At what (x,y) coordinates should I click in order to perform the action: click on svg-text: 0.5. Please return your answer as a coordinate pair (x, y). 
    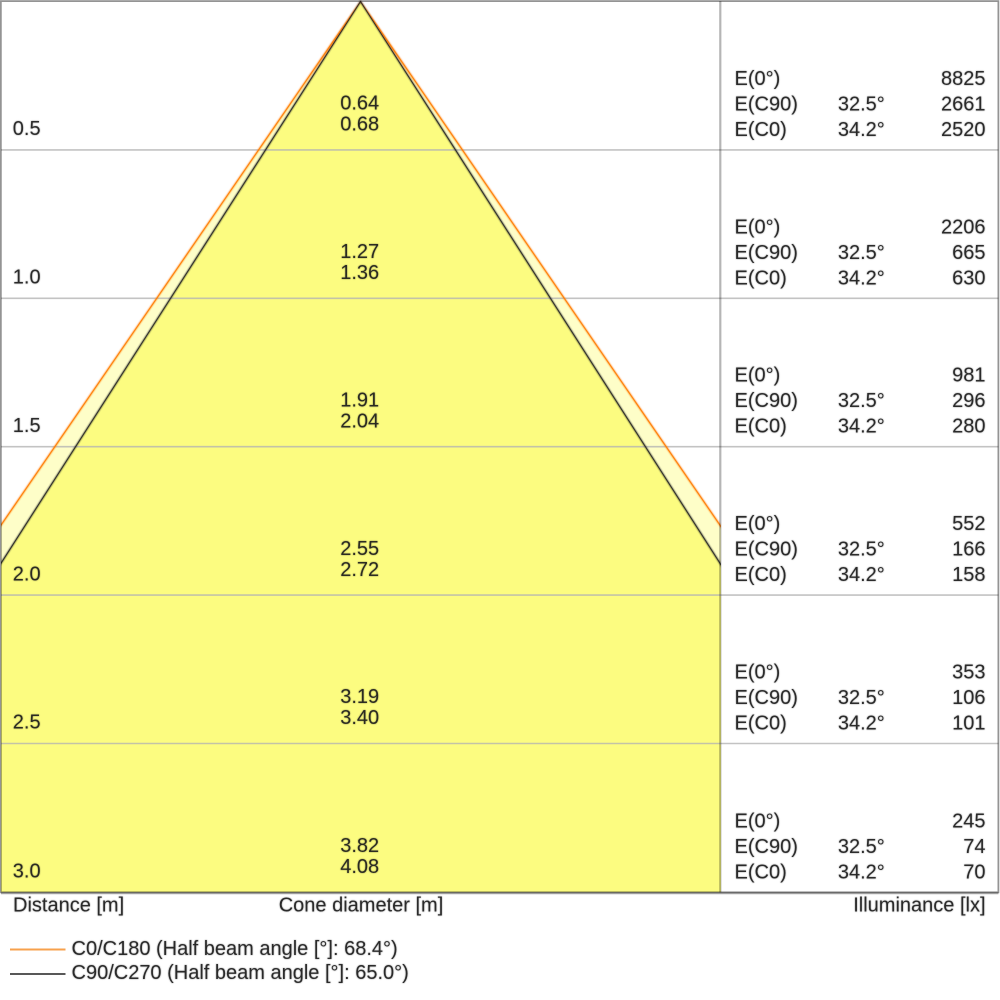
    Looking at the image, I should click on (27, 129).